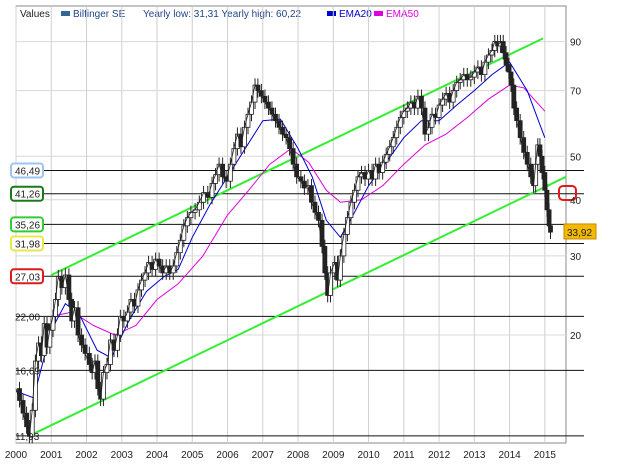  I want to click on x-tick-label: 2002, so click(86, 455).